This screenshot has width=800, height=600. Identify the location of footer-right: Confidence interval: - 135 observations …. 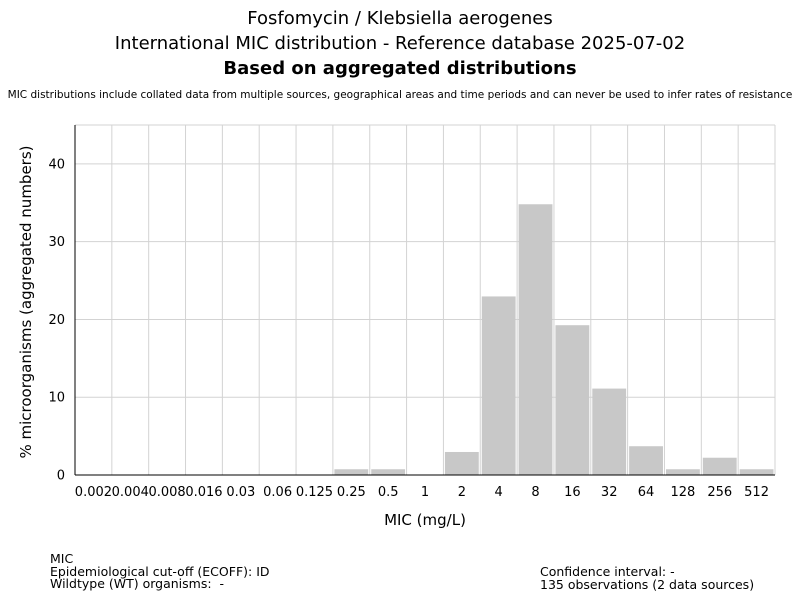
(647, 578).